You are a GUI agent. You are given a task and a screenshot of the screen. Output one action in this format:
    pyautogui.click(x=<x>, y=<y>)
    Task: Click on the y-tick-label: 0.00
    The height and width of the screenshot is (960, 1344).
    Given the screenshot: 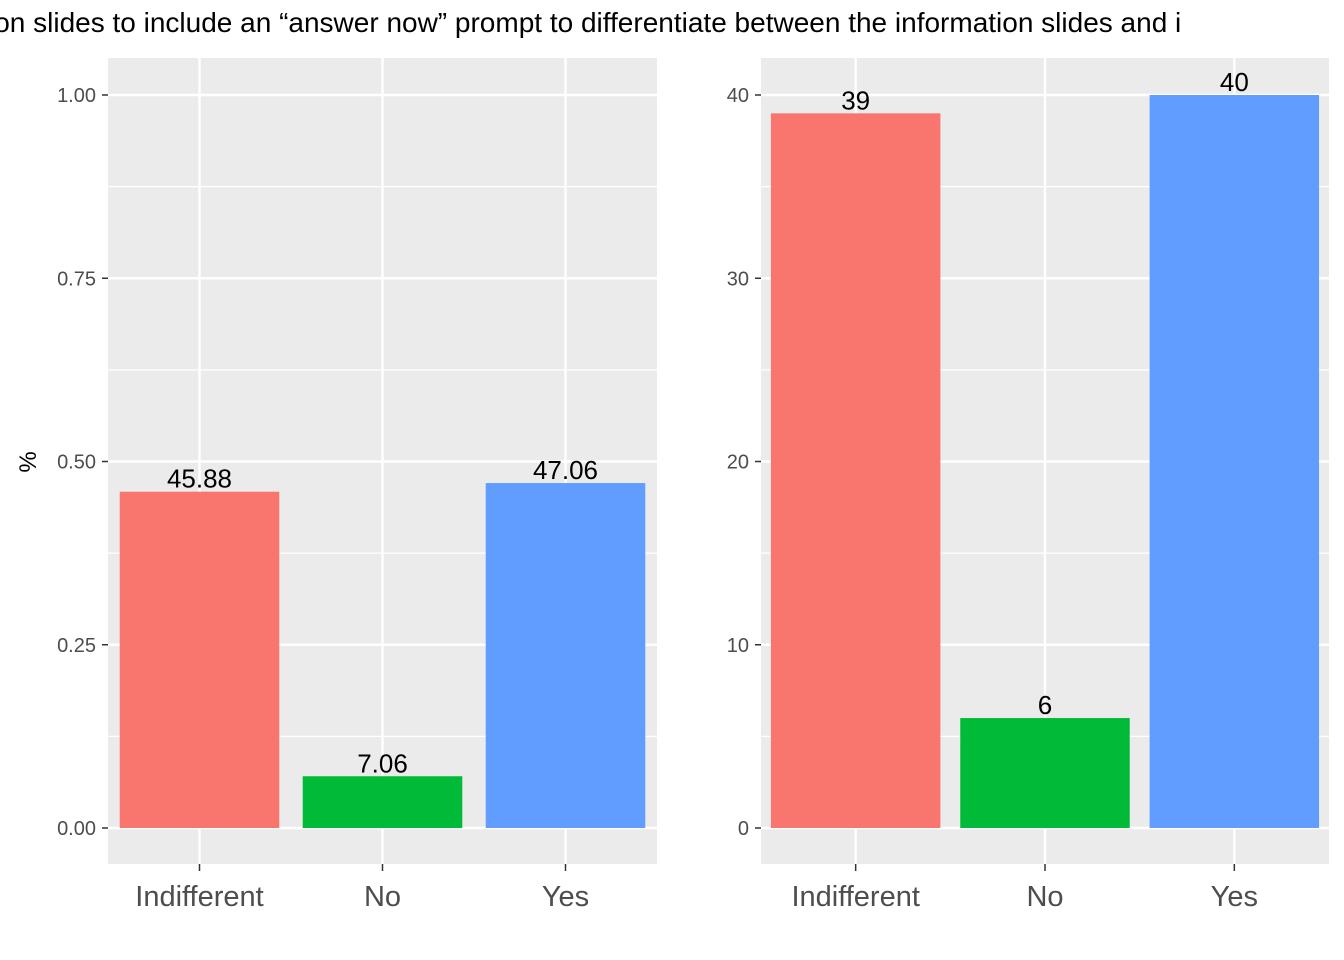 What is the action you would take?
    pyautogui.click(x=76, y=829)
    